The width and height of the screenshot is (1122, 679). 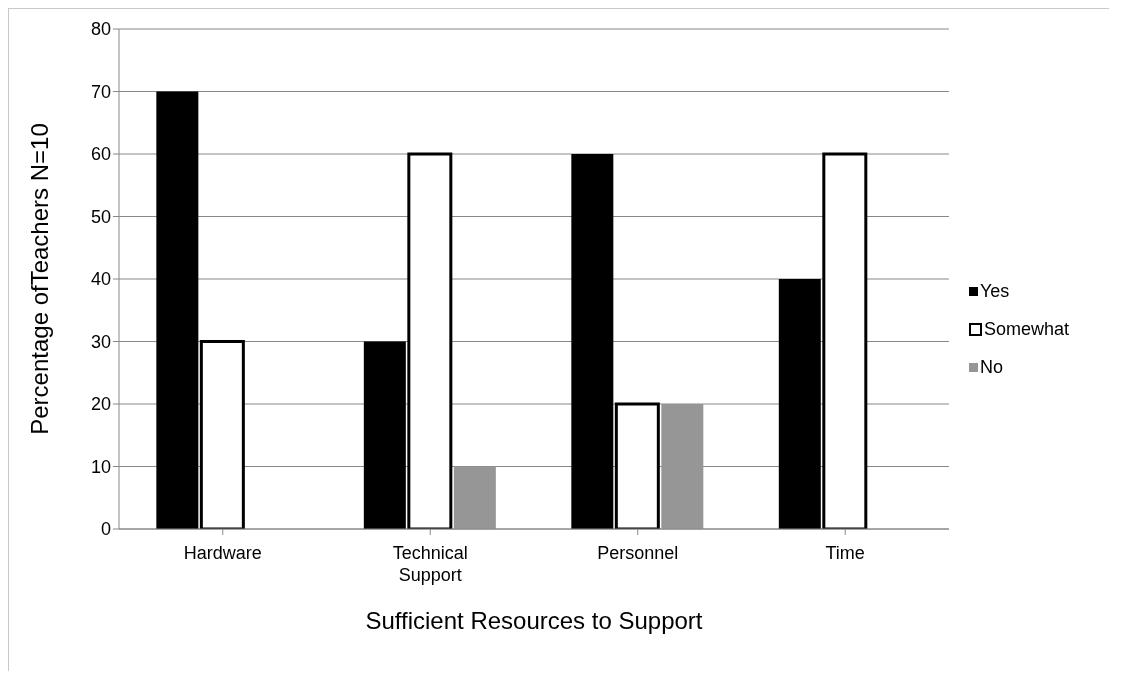 I want to click on legend-label: Yes, so click(x=994, y=291).